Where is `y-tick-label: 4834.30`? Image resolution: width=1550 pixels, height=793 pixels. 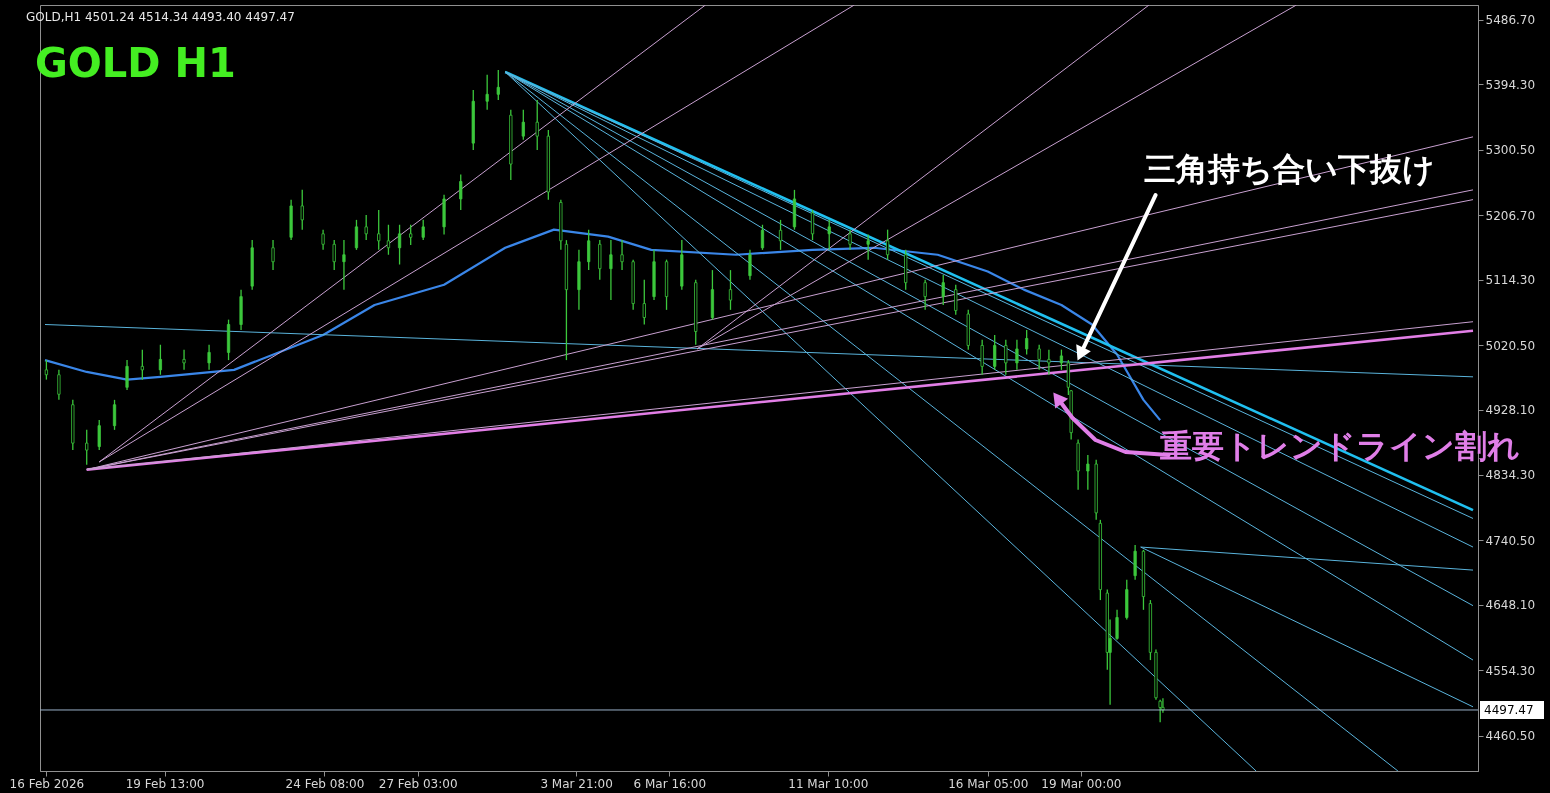
y-tick-label: 4834.30 is located at coordinates (1510, 475).